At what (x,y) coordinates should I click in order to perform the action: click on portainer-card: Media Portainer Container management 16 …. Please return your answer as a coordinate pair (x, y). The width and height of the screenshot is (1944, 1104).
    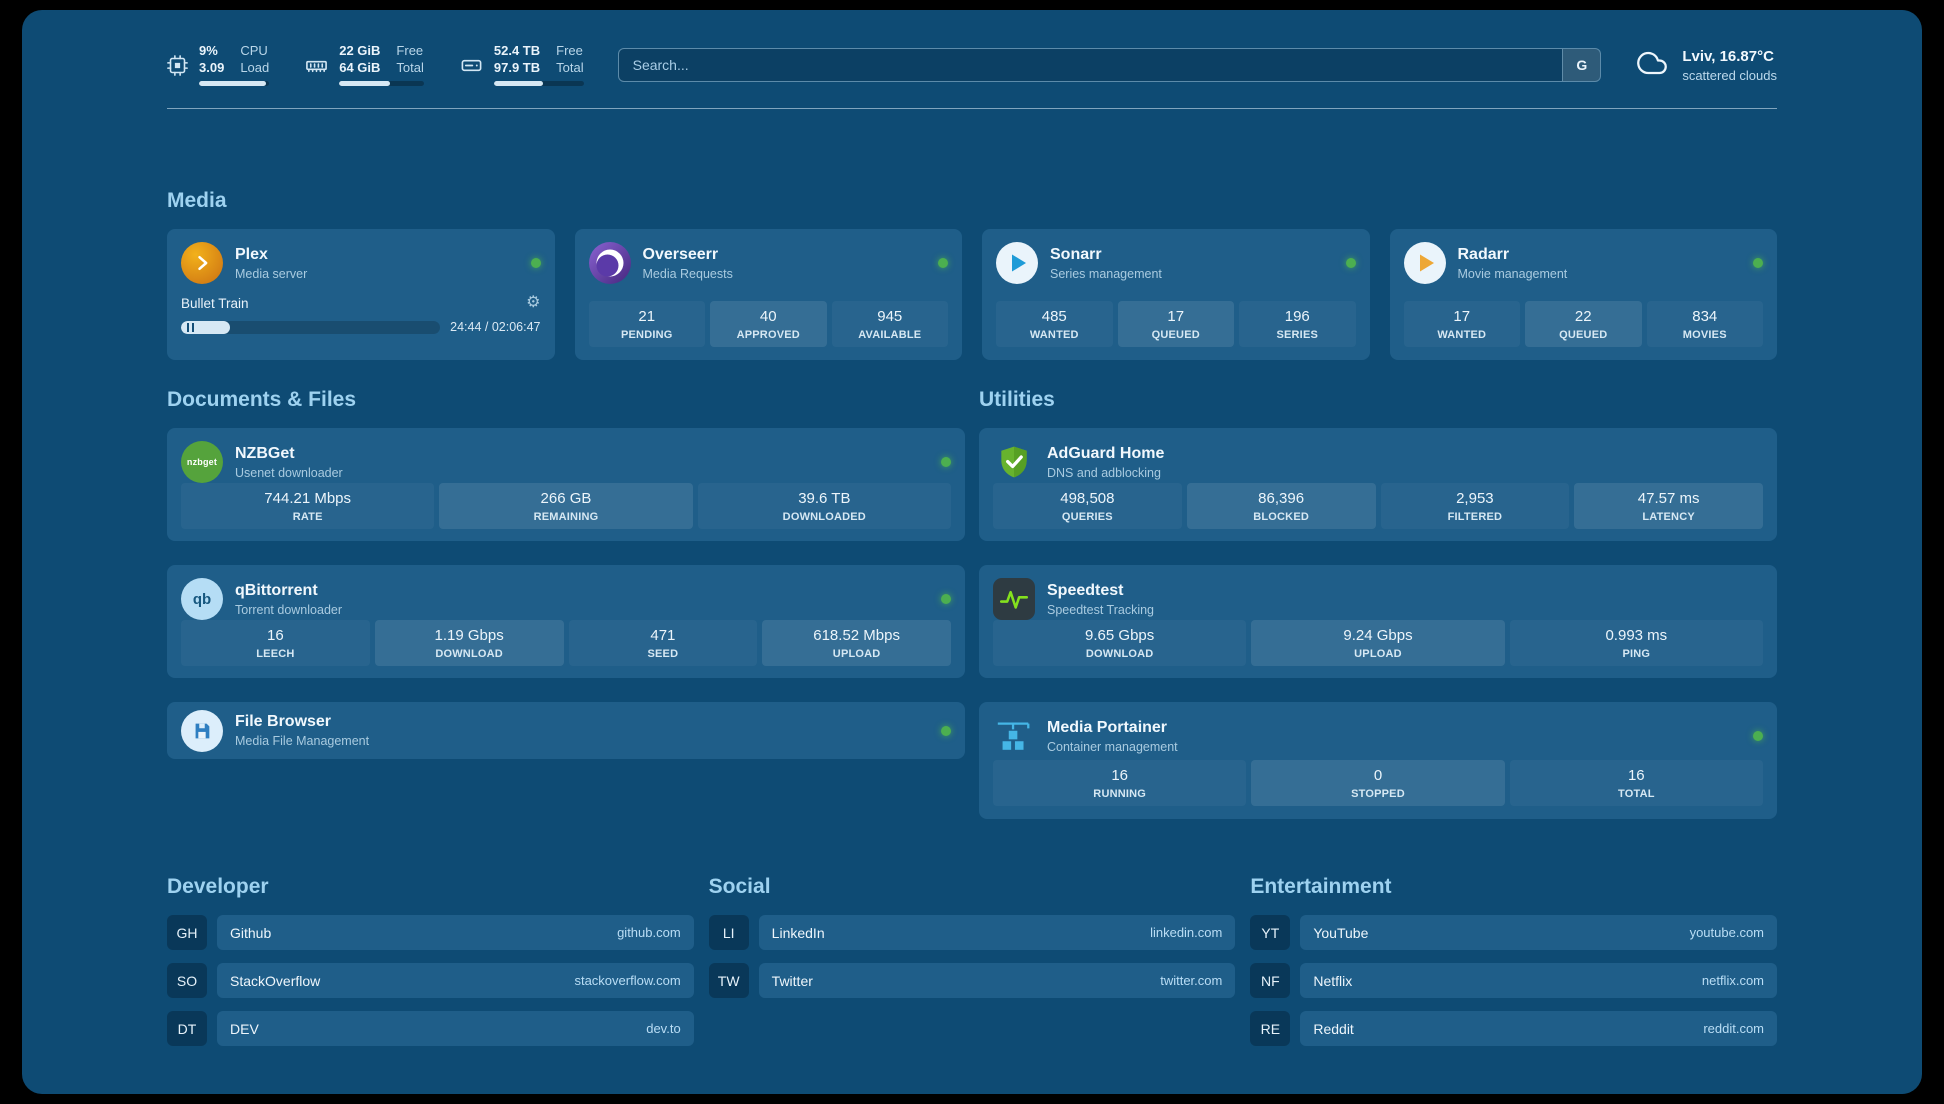
    Looking at the image, I should click on (1378, 760).